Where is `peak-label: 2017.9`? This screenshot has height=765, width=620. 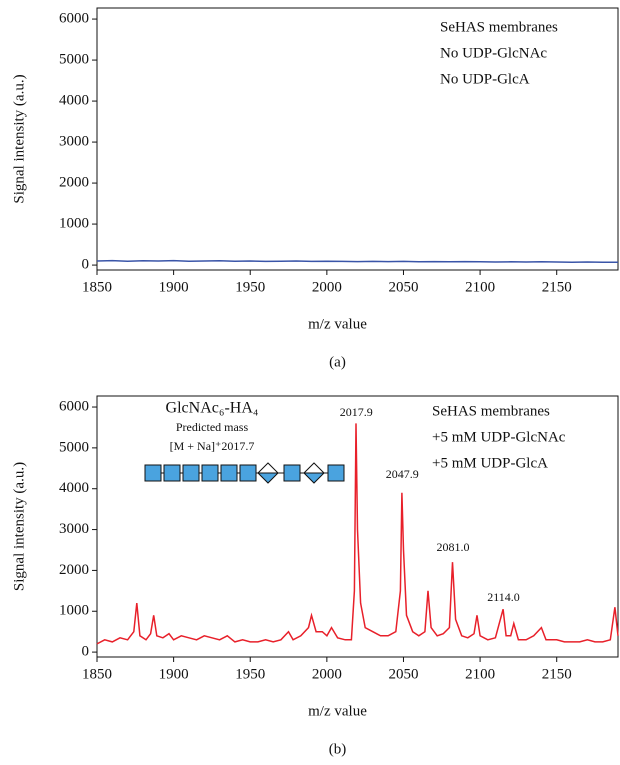 peak-label: 2017.9 is located at coordinates (356, 412).